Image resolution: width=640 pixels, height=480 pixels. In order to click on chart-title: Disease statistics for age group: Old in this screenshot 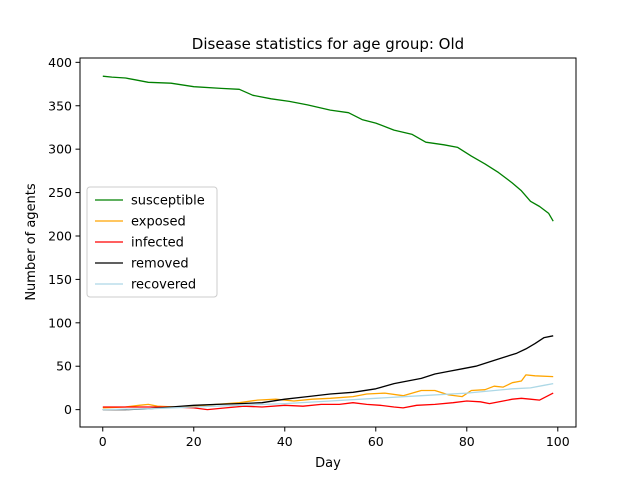, I will do `click(328, 44)`.